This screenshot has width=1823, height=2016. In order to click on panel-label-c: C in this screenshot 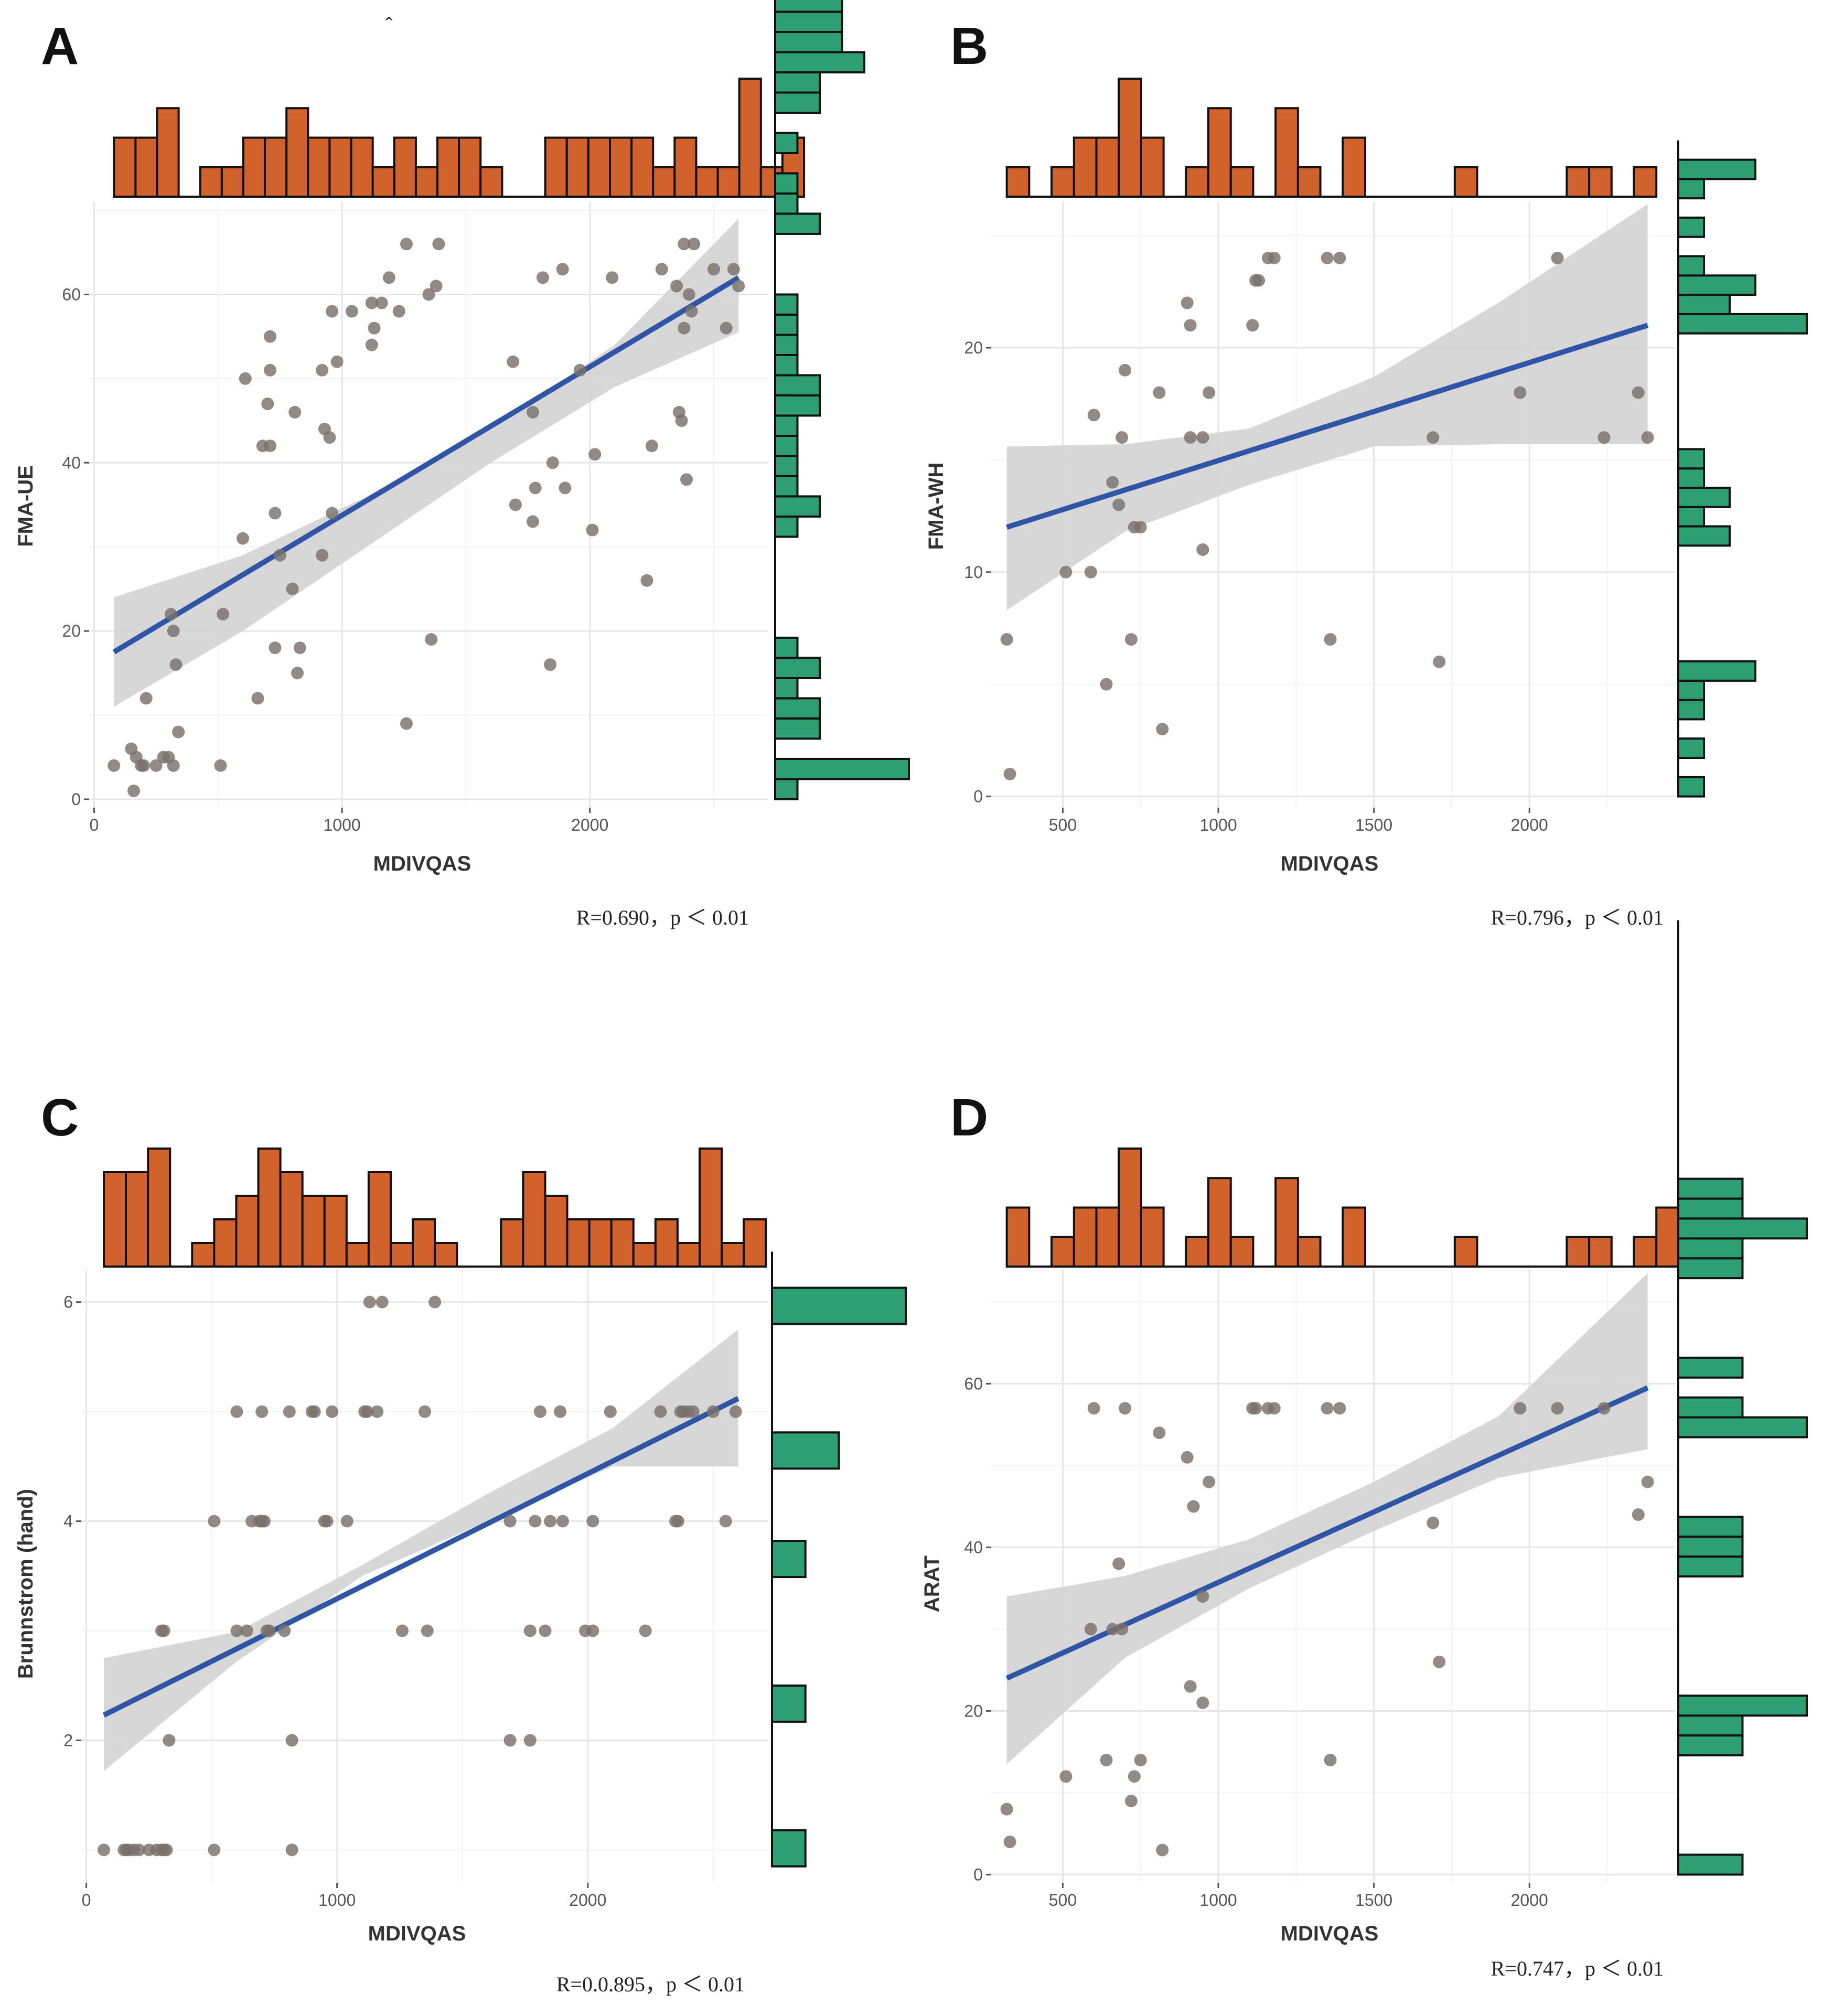, I will do `click(60, 1118)`.